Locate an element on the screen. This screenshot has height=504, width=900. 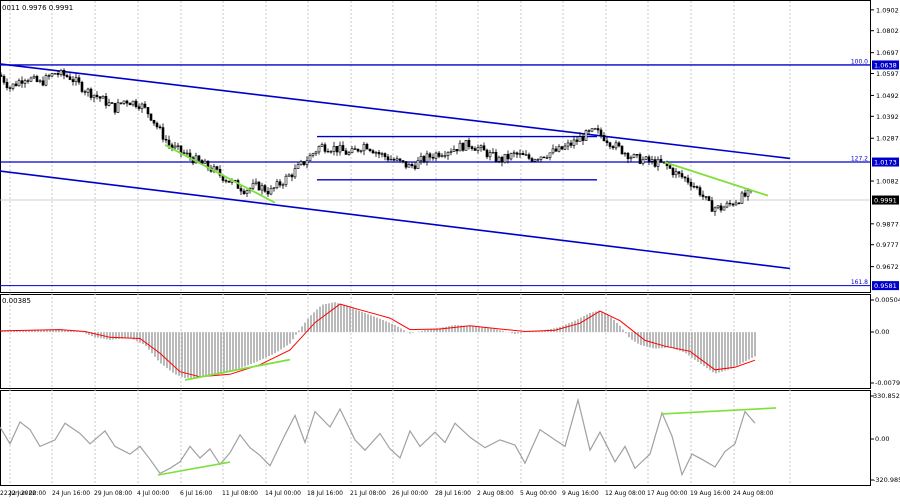
ohlc-header: 0011 0.9976 0.9991 is located at coordinates (37, 8).